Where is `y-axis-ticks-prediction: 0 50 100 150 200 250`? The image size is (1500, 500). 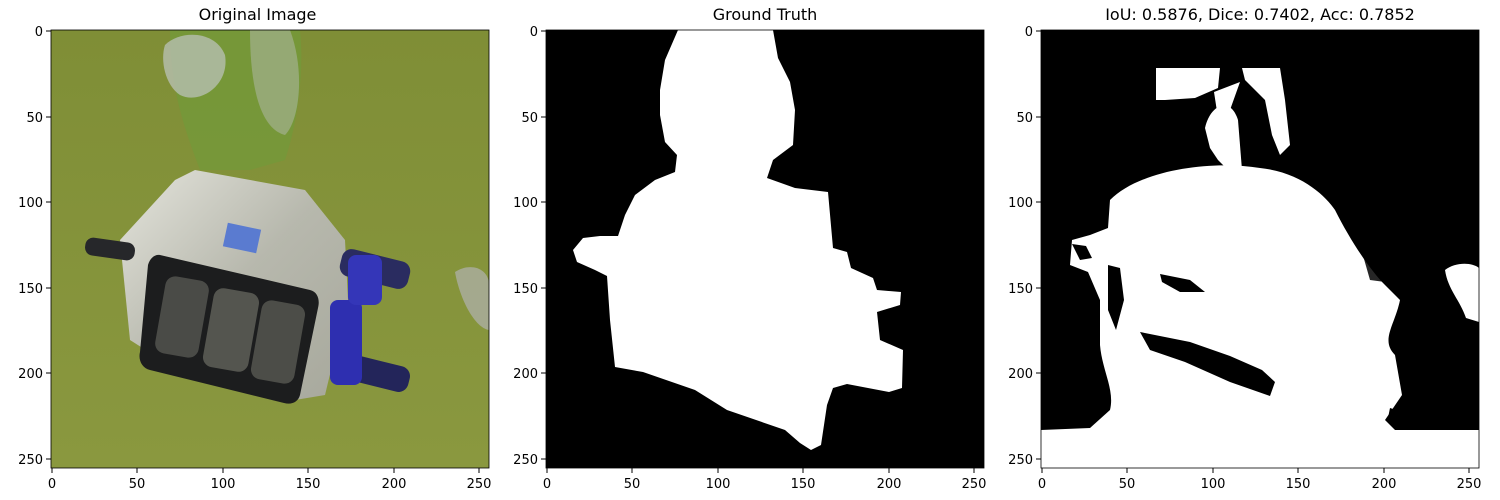 y-axis-ticks-prediction: 0 50 100 150 200 250 is located at coordinates (1024, 246).